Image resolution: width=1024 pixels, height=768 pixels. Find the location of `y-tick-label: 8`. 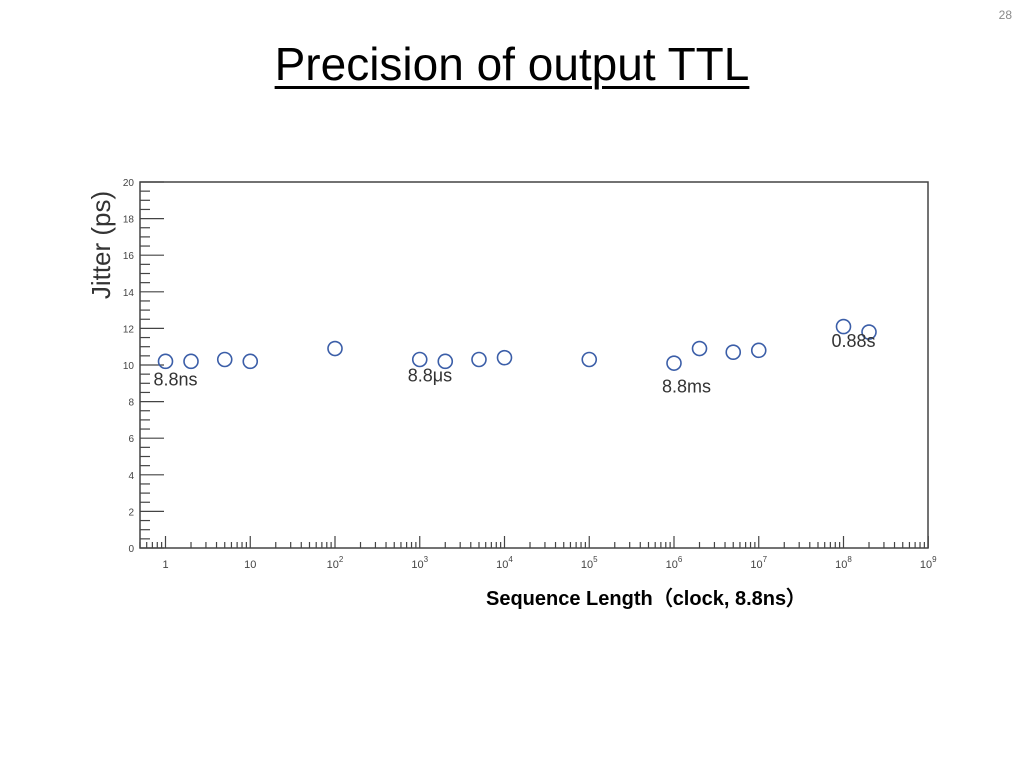

y-tick-label: 8 is located at coordinates (131, 403).